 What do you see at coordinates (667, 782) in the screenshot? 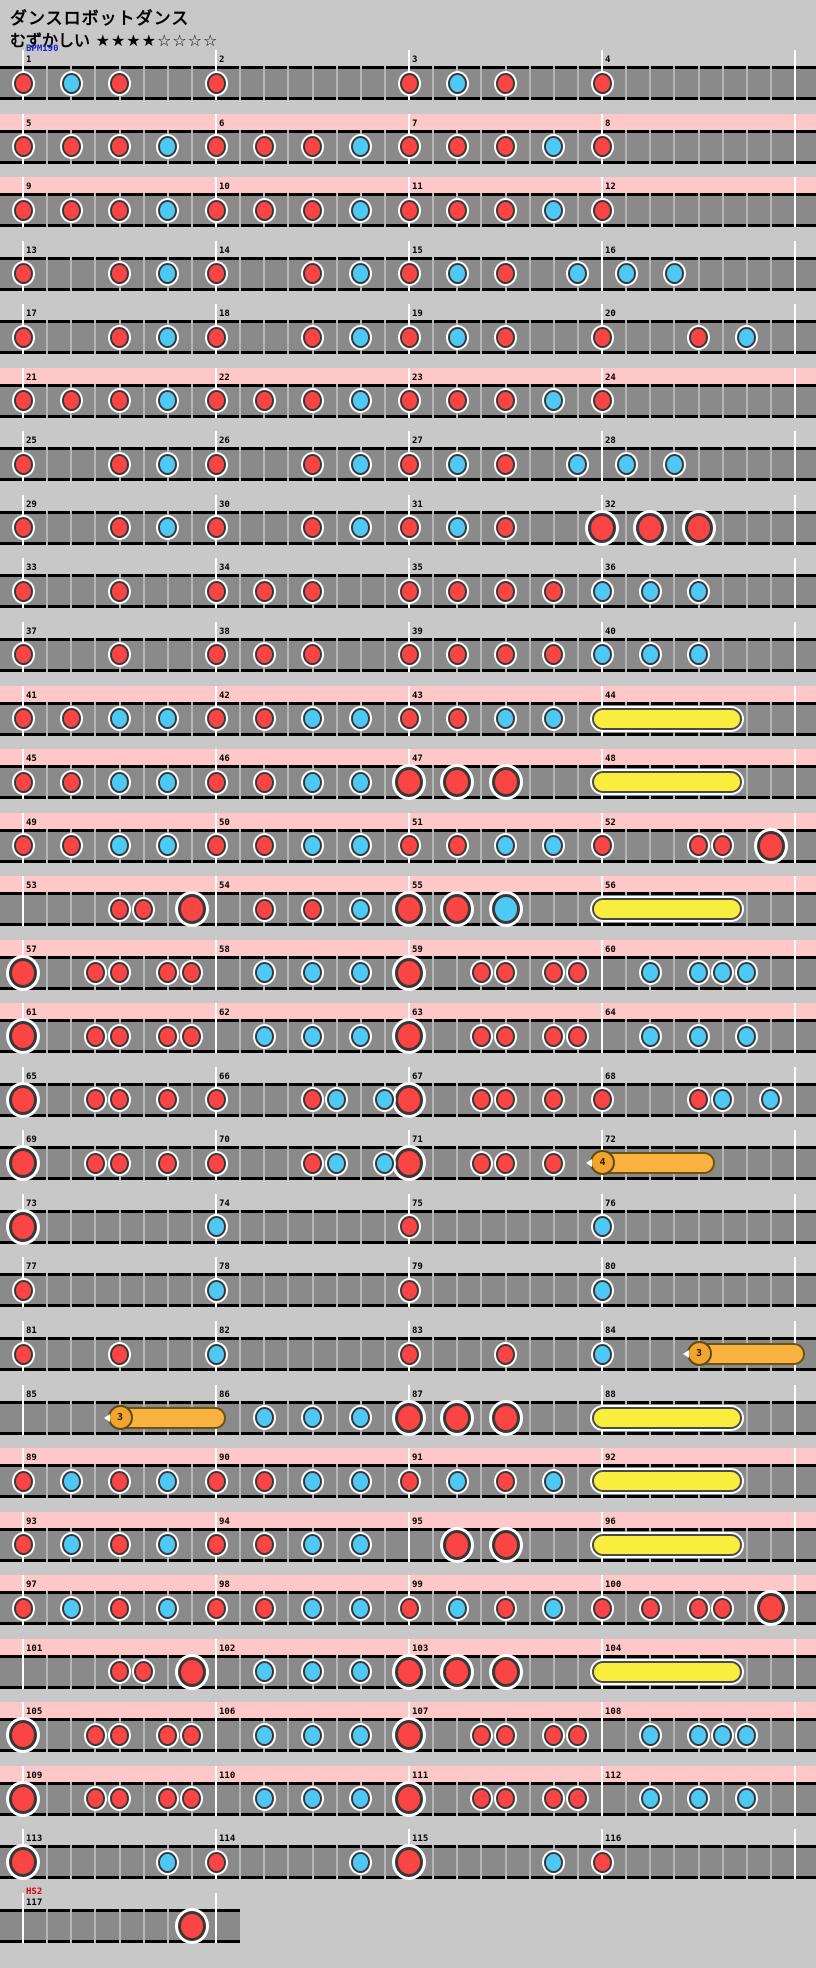
I see `drumroll-note` at bounding box center [667, 782].